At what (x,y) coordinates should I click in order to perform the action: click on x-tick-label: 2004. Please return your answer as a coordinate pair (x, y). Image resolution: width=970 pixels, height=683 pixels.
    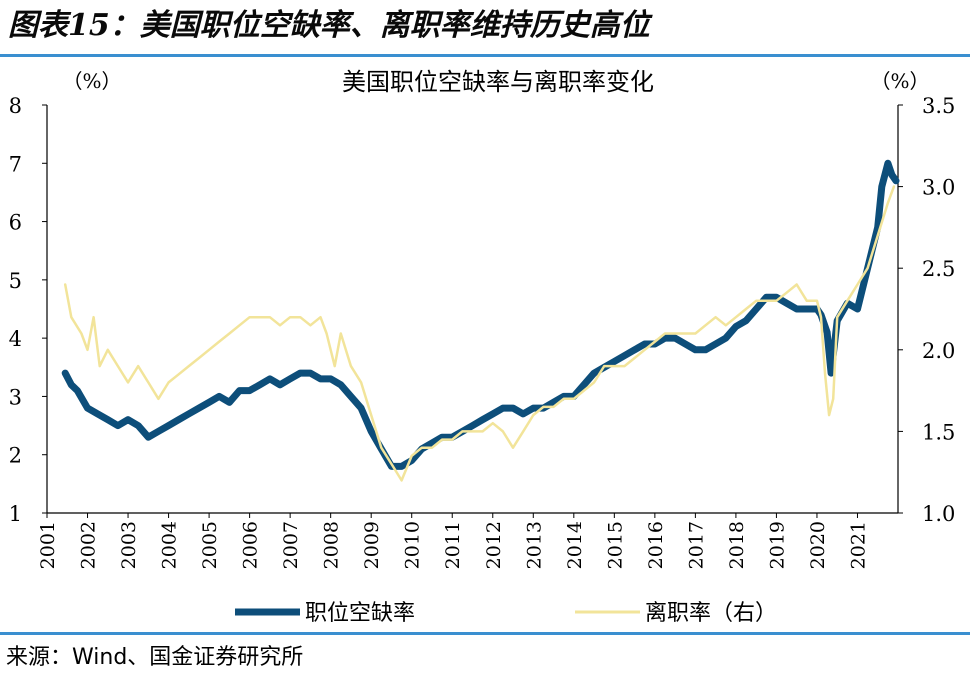
    Looking at the image, I should click on (170, 545).